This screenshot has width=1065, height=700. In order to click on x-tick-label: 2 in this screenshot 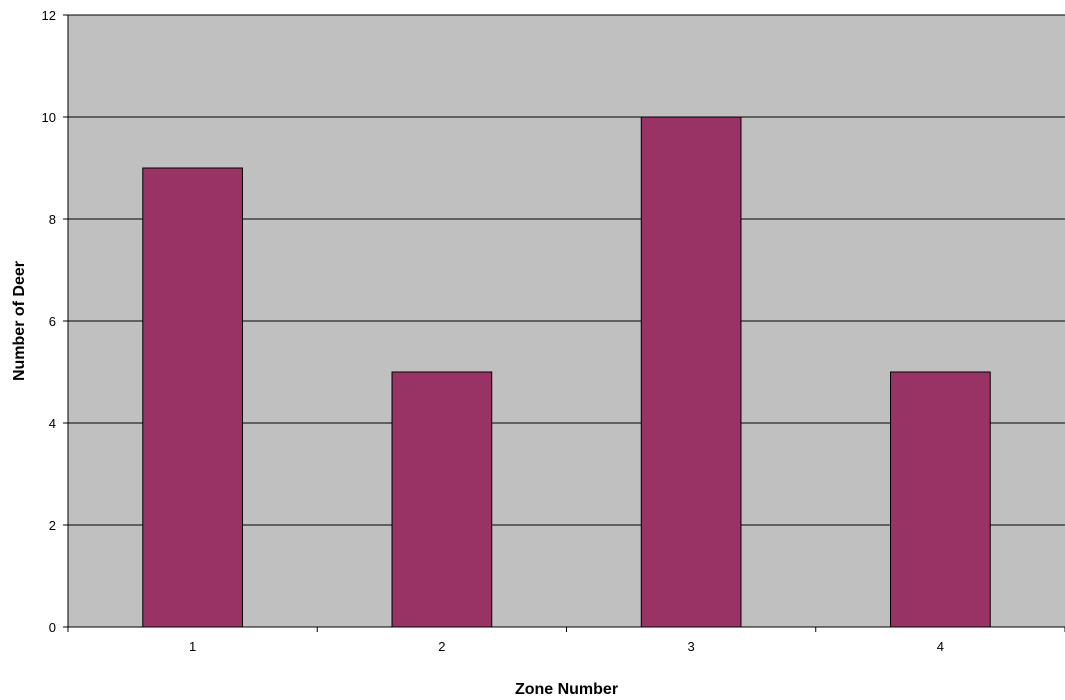, I will do `click(441, 646)`.